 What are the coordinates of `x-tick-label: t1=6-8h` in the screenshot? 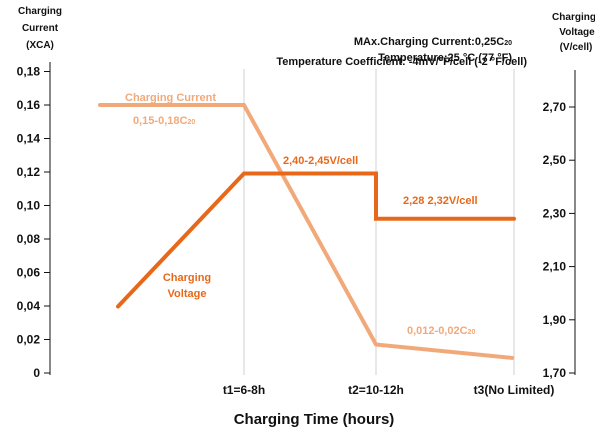 It's located at (244, 390).